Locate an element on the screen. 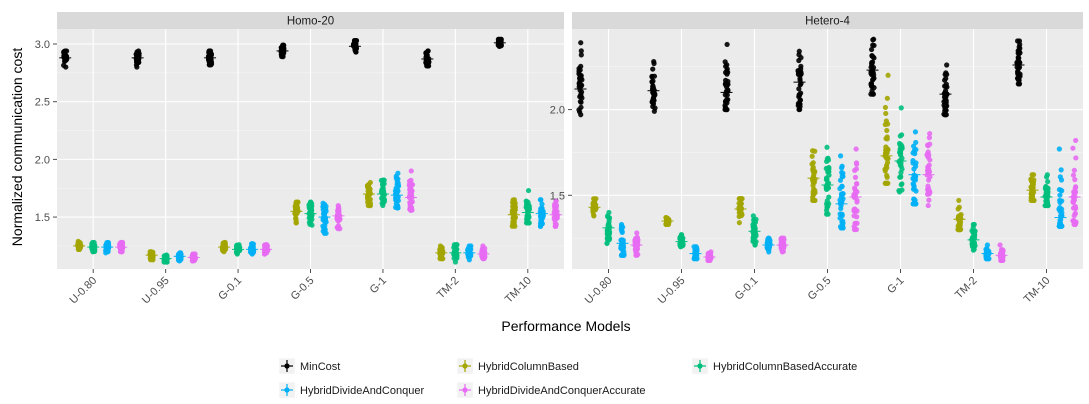 This screenshot has height=404, width=1089. legend-item: HybridColumnBased is located at coordinates (517, 366).